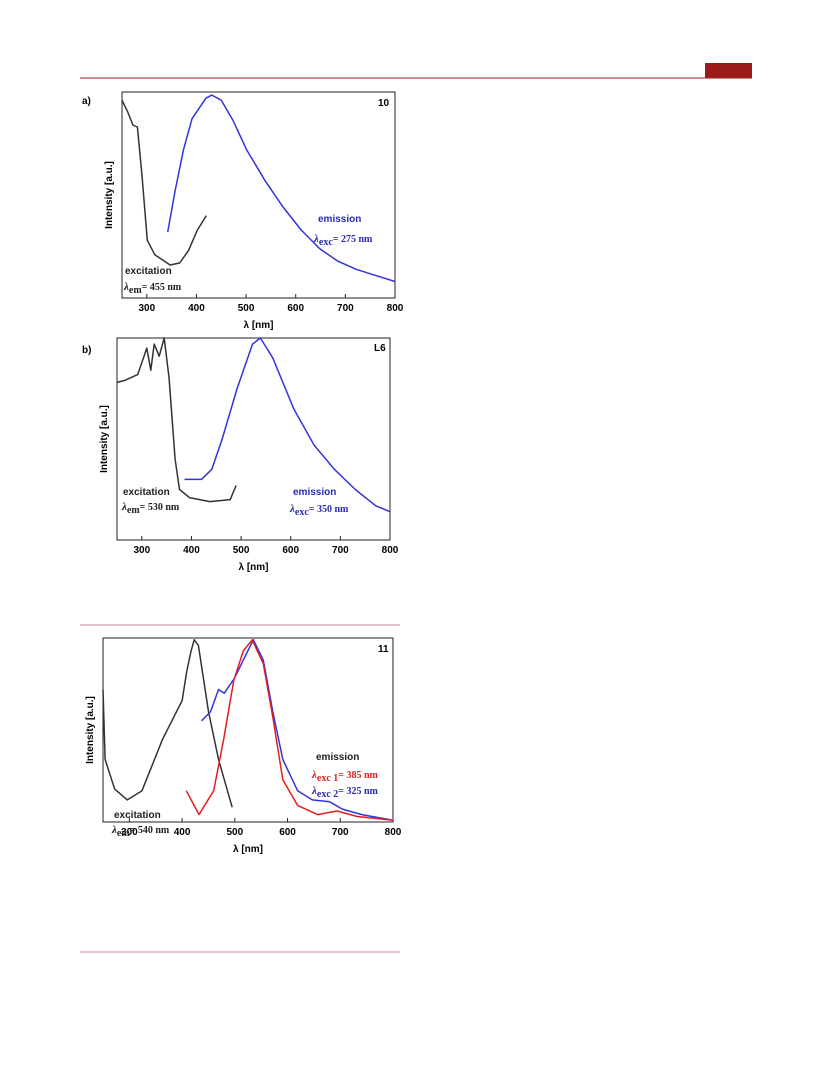 Image resolution: width=833 pixels, height=1091 pixels. Describe the element at coordinates (728, 70) in the screenshot. I see `header-block` at that location.